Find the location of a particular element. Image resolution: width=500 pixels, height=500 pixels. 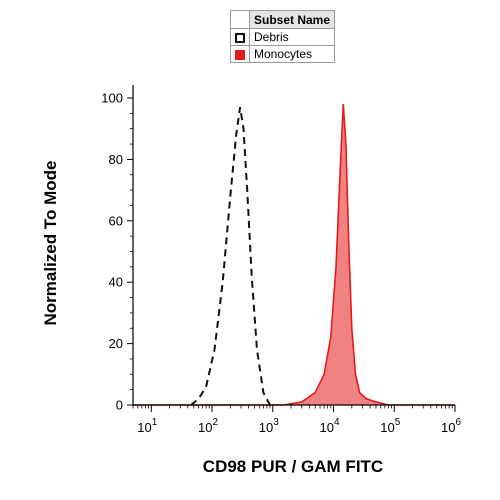

legend-swatch-cell is located at coordinates (240, 54).